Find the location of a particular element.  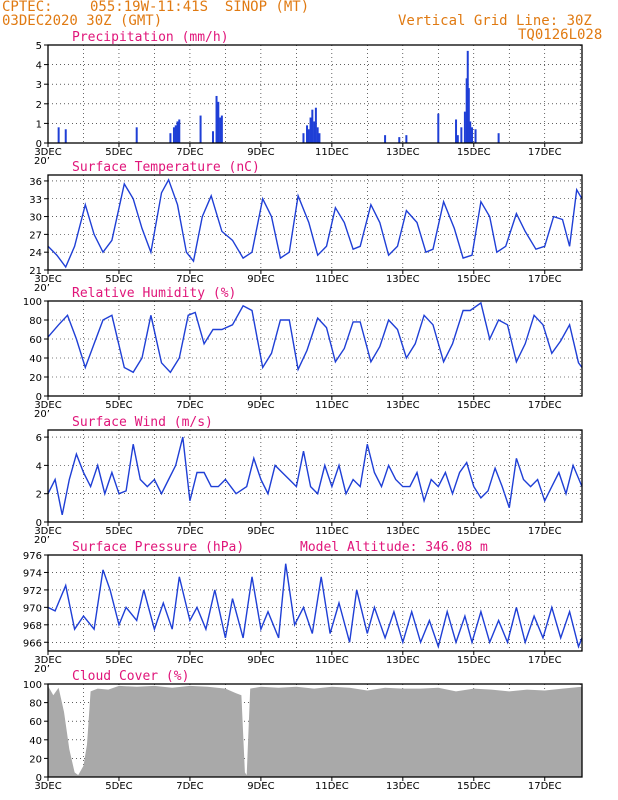

header-source: CPTEC: is located at coordinates (27, 7).